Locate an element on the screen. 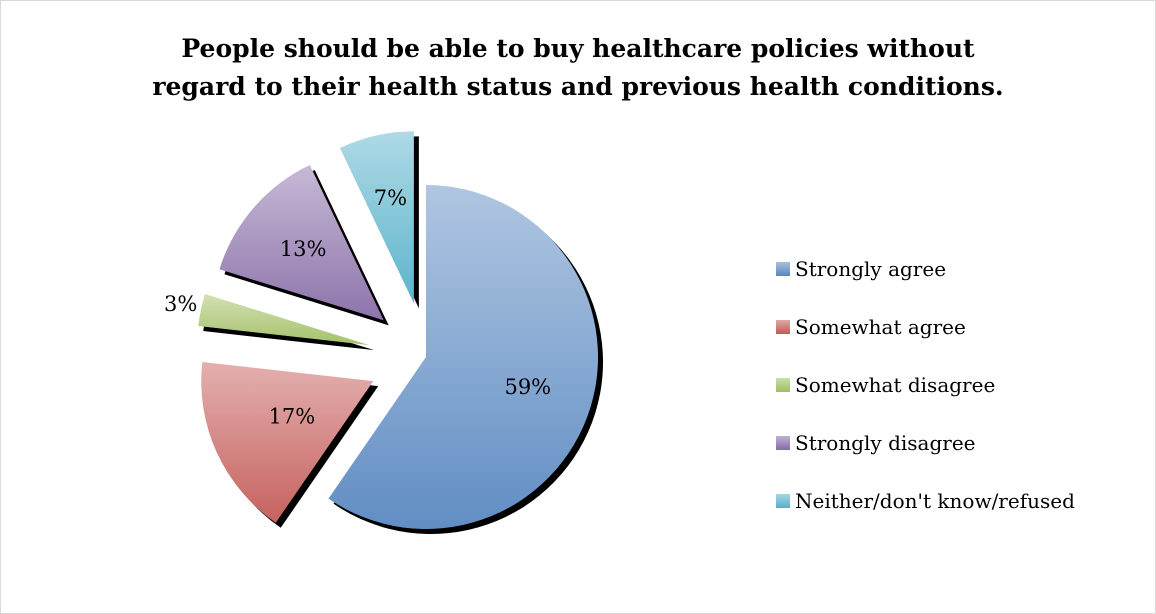 The image size is (1156, 614). legend-item: Somewhat agree is located at coordinates (925, 327).